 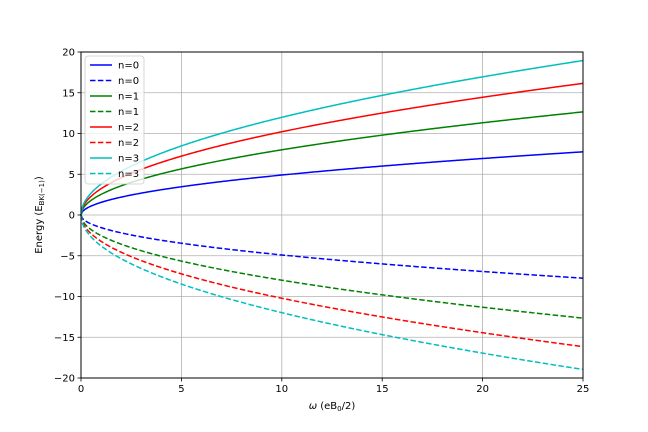 I want to click on legend-box, so click(x=114, y=120).